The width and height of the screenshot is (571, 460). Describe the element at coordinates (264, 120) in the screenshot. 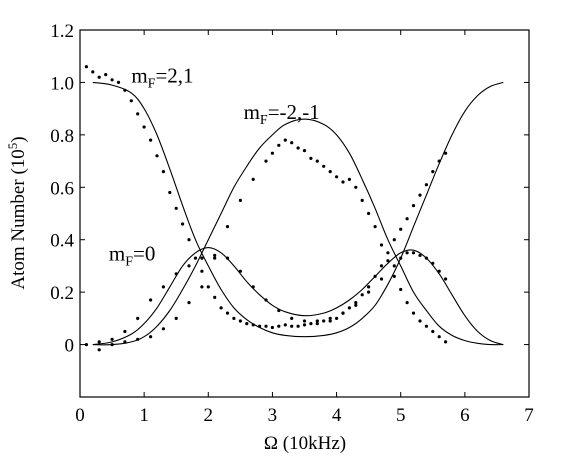

I see `series-label-sub: F` at that location.